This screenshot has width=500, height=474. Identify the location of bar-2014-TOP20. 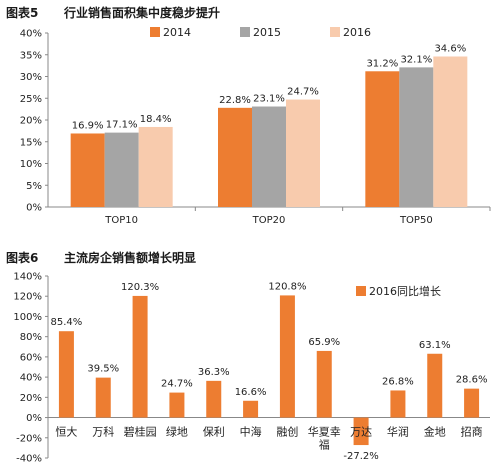
(235, 157).